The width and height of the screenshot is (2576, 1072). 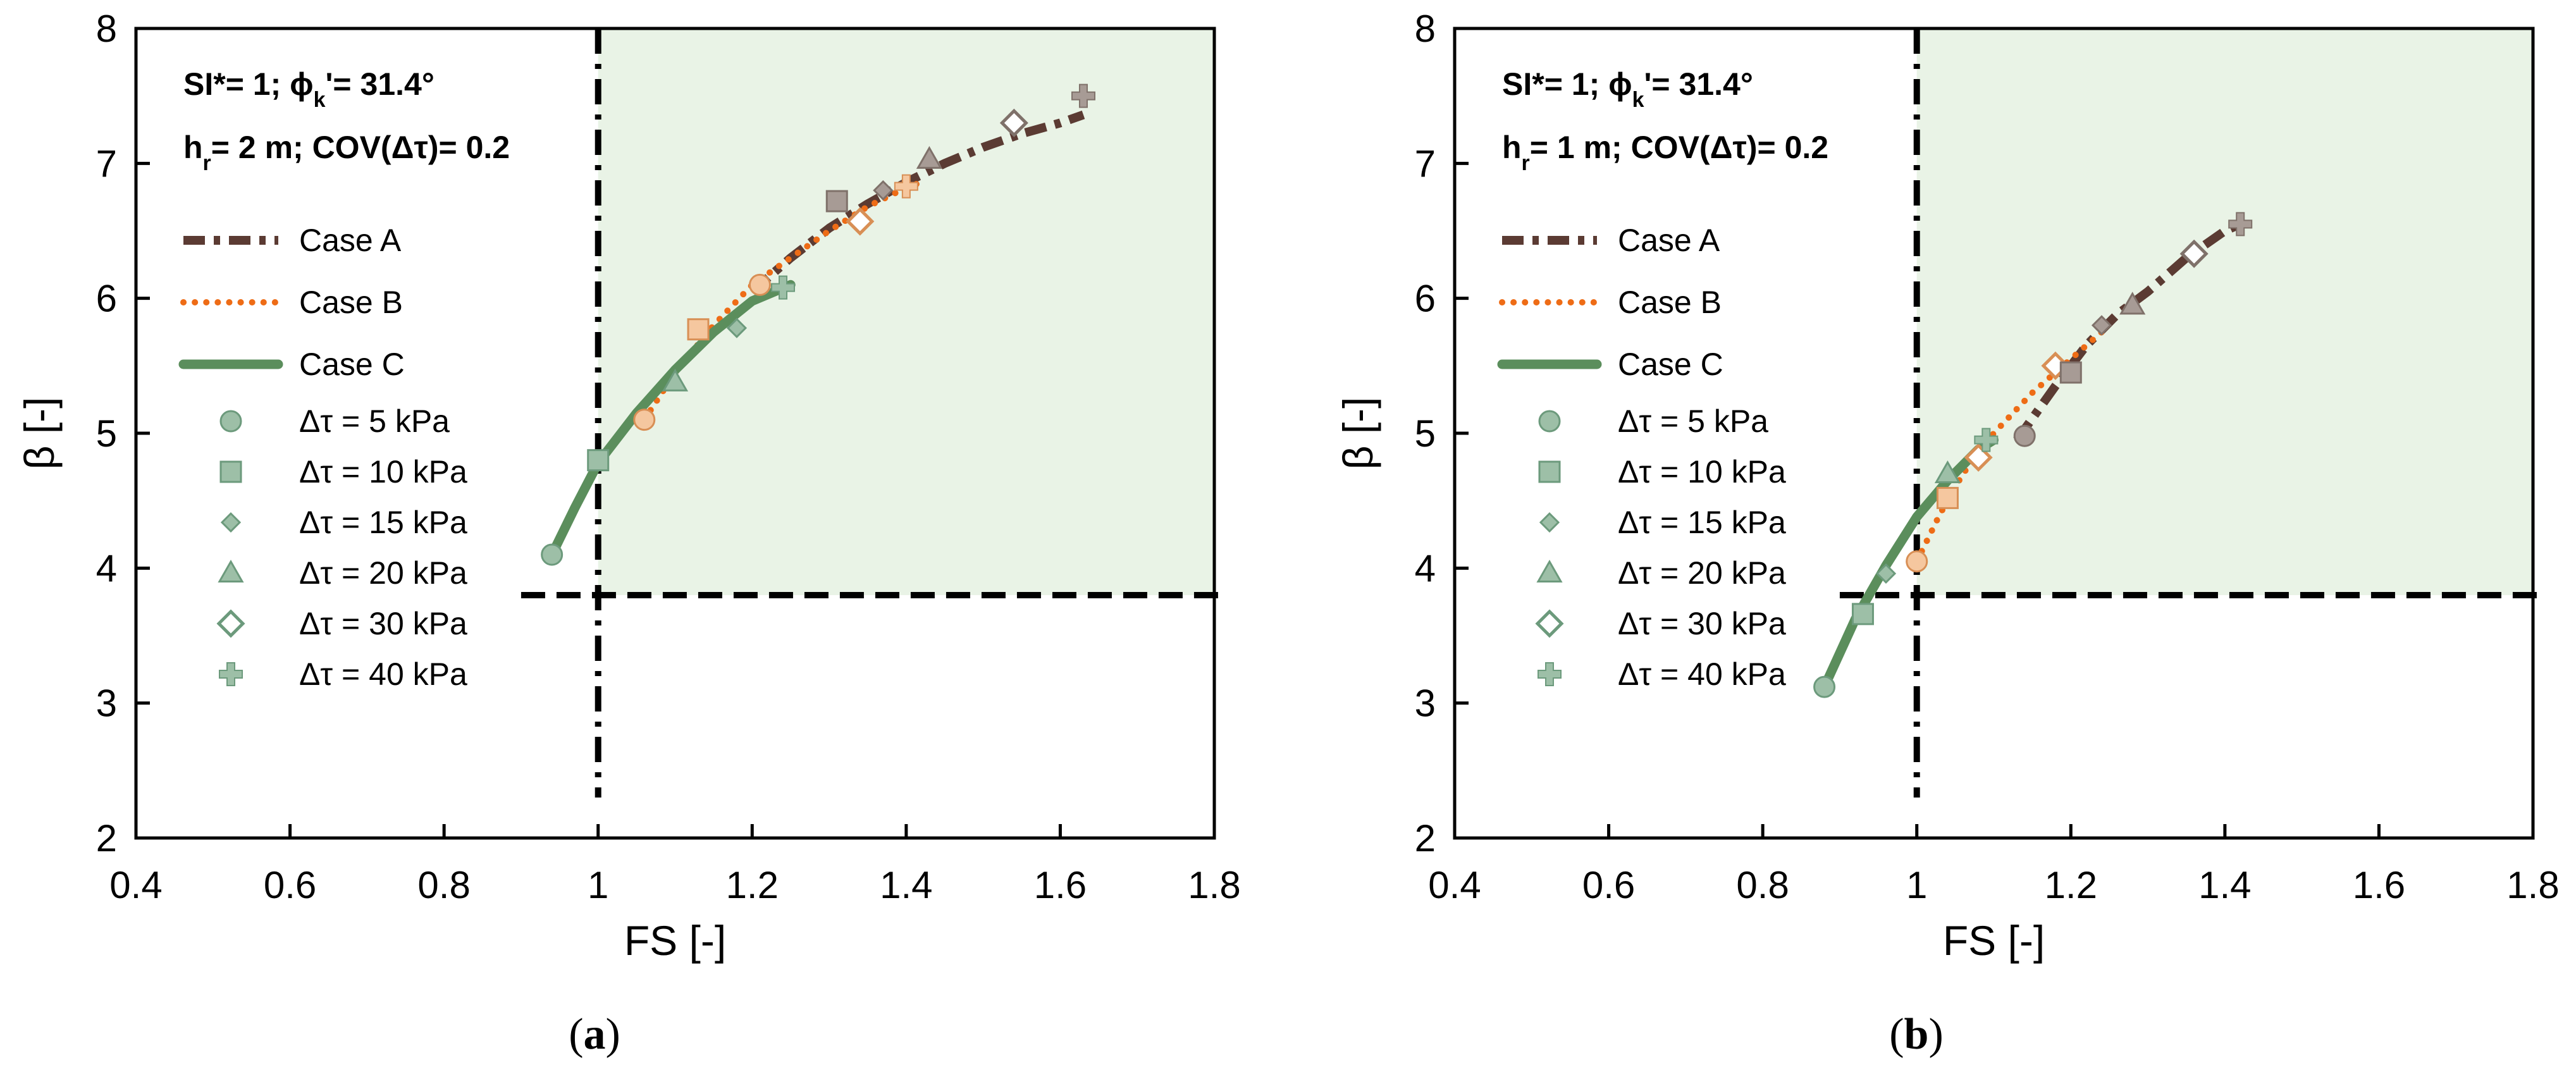 I want to click on panel-caption-letter: a, so click(x=595, y=1034).